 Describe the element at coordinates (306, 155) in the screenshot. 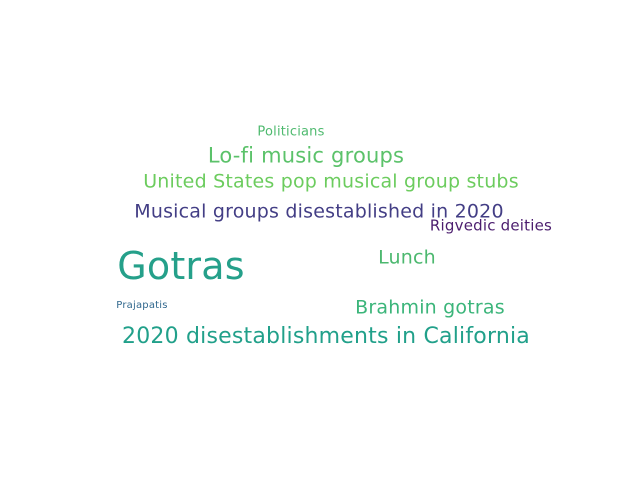

I see `word-lofi-music-groups: Lo-fi music groups` at that location.